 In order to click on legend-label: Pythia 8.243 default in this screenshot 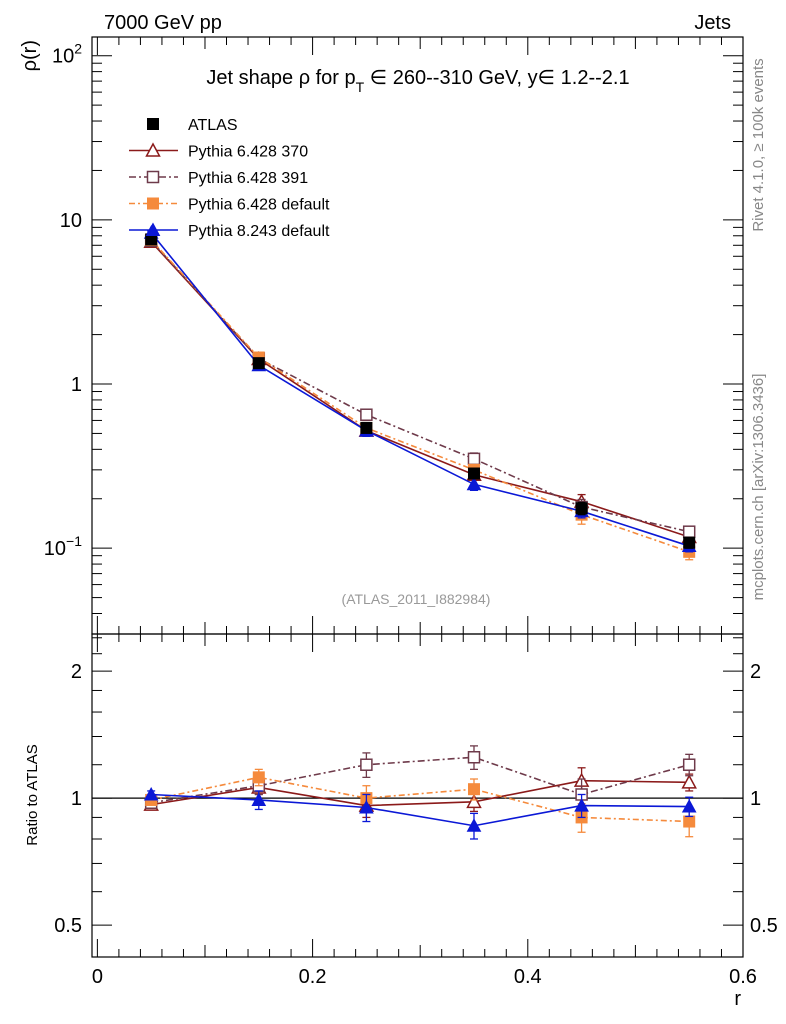, I will do `click(259, 231)`.